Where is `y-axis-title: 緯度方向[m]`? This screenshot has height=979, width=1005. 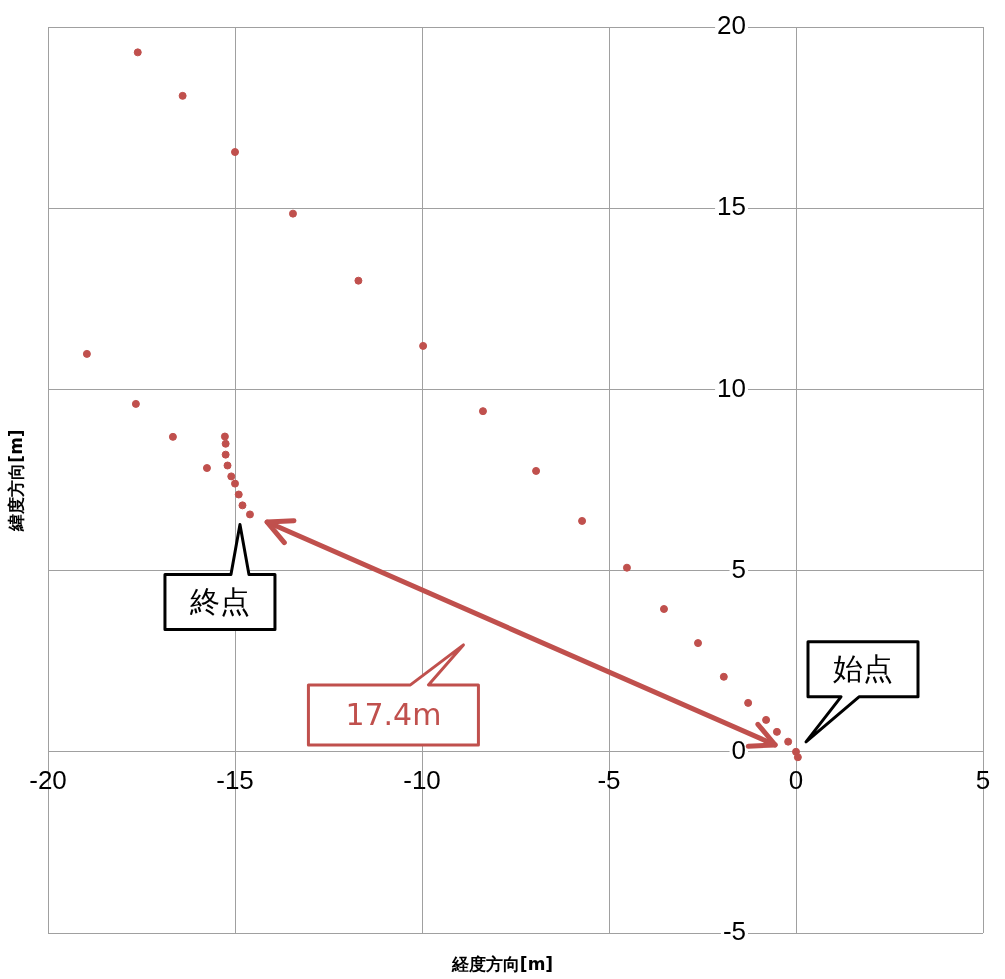
y-axis-title: 緯度方向[m] is located at coordinates (15, 480).